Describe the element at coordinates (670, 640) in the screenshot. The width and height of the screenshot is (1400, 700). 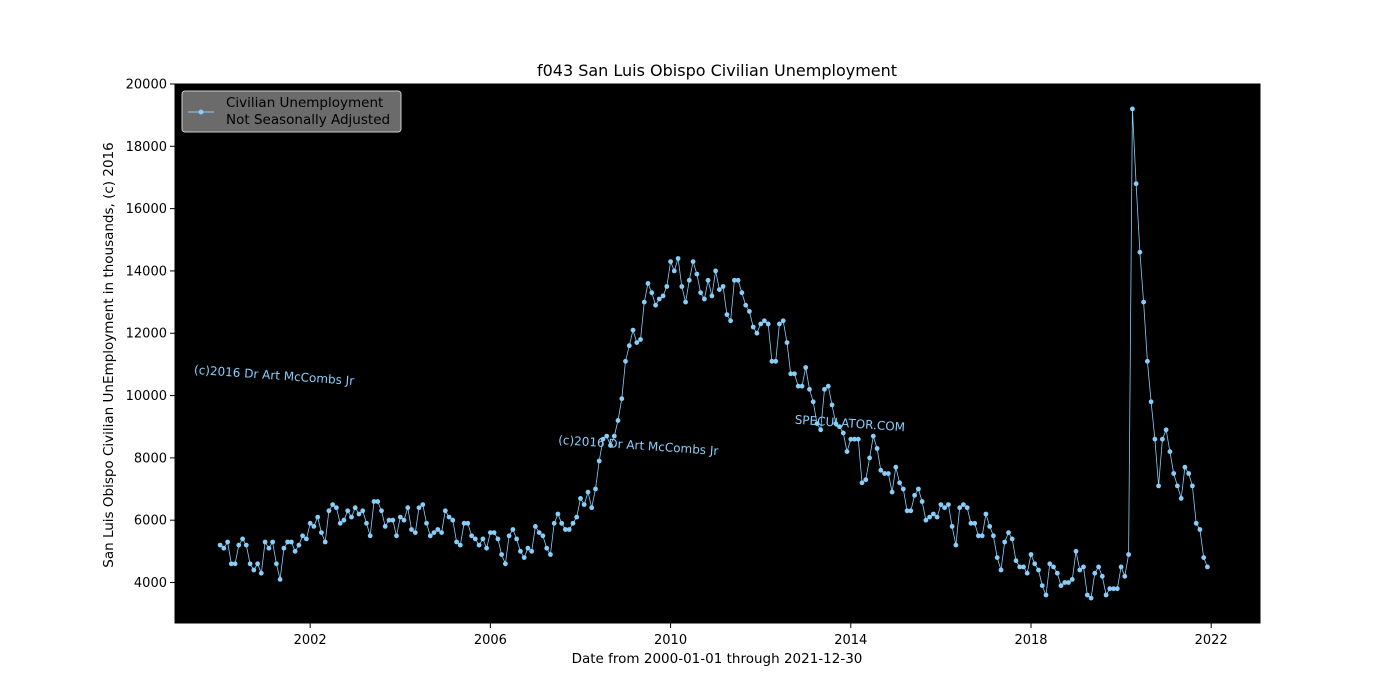
I see `x-tick-label: 2010` at that location.